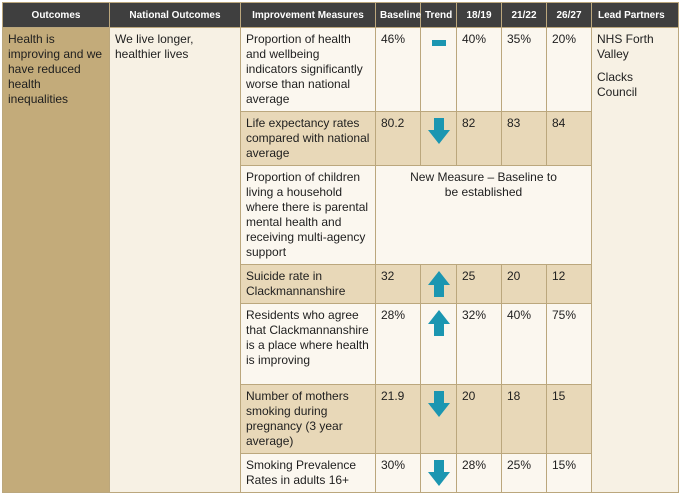  I want to click on value-21-22-cell: 40%, so click(524, 344).